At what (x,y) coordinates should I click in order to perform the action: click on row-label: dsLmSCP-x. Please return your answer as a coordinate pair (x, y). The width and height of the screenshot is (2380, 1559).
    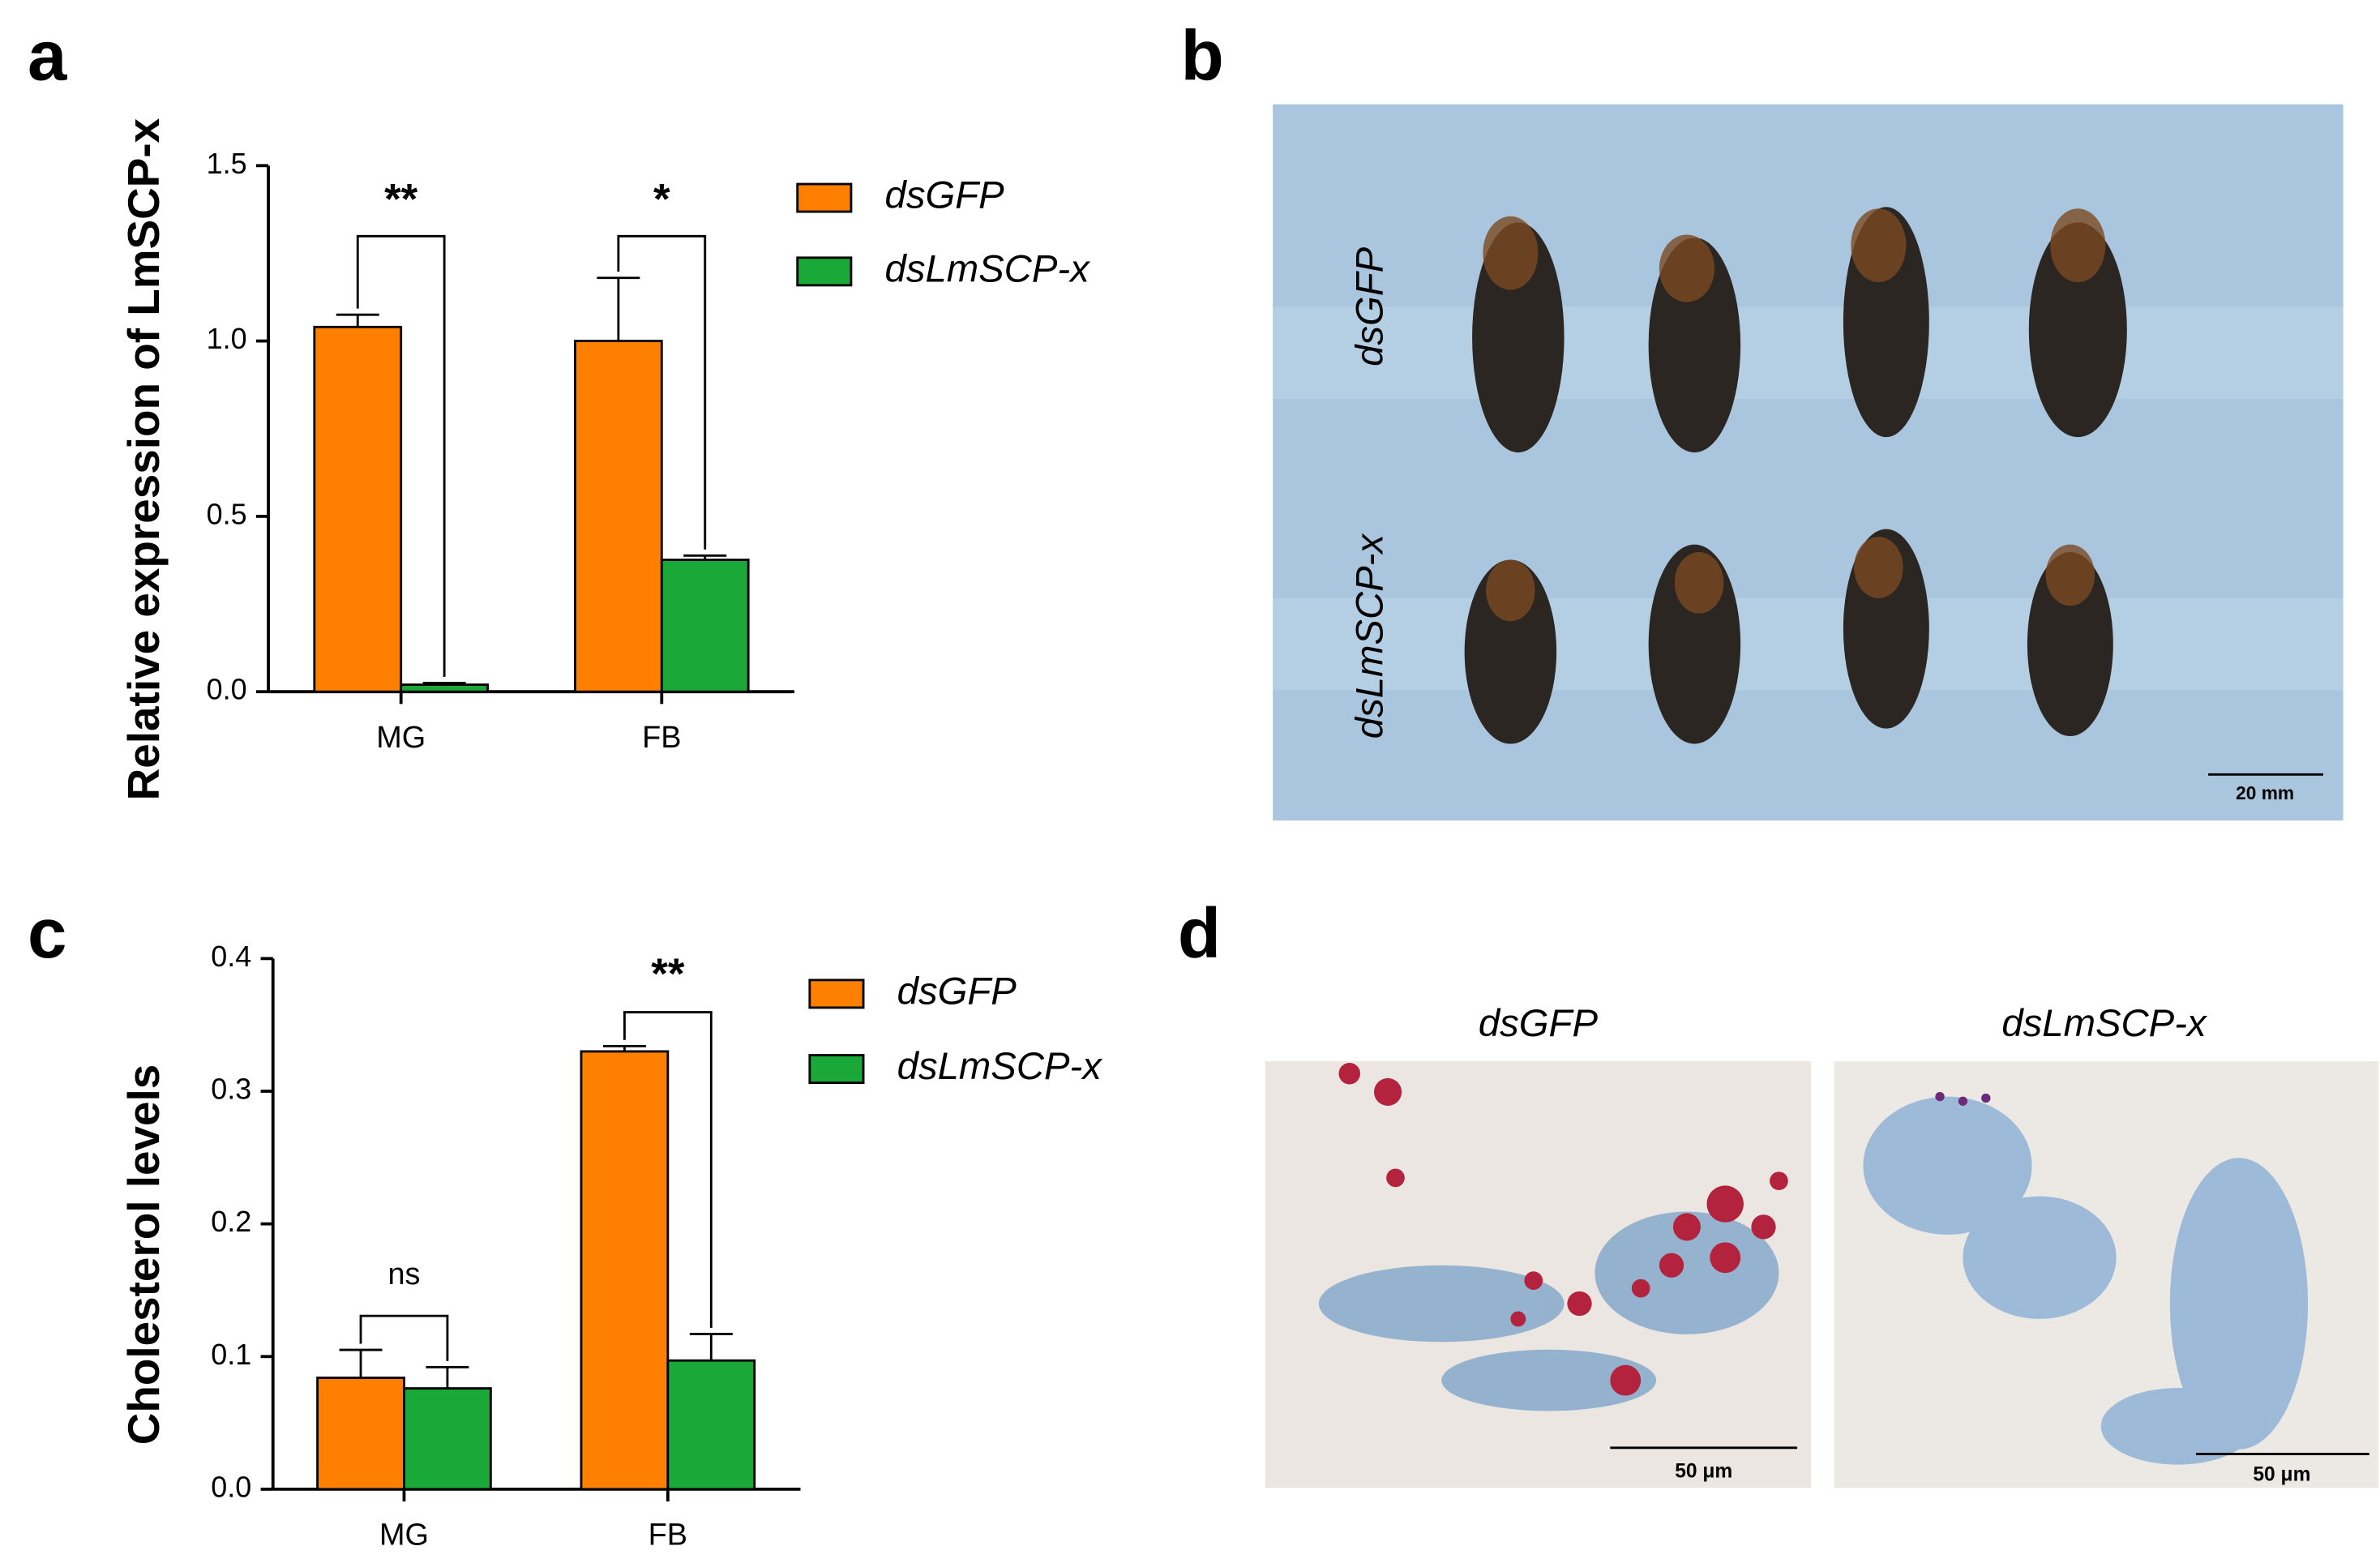
    Looking at the image, I should click on (1371, 636).